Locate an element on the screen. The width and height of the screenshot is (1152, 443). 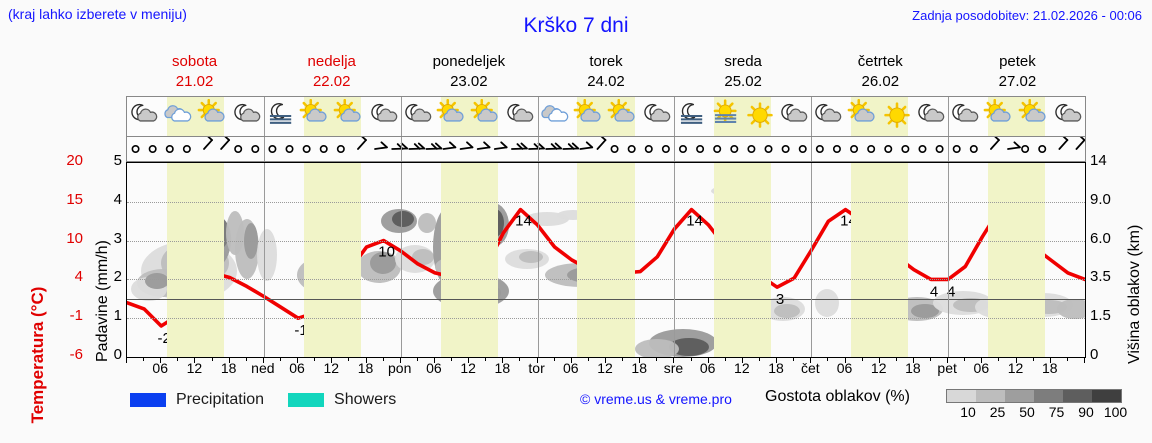
temperature-label-10: 4 is located at coordinates (934, 291).